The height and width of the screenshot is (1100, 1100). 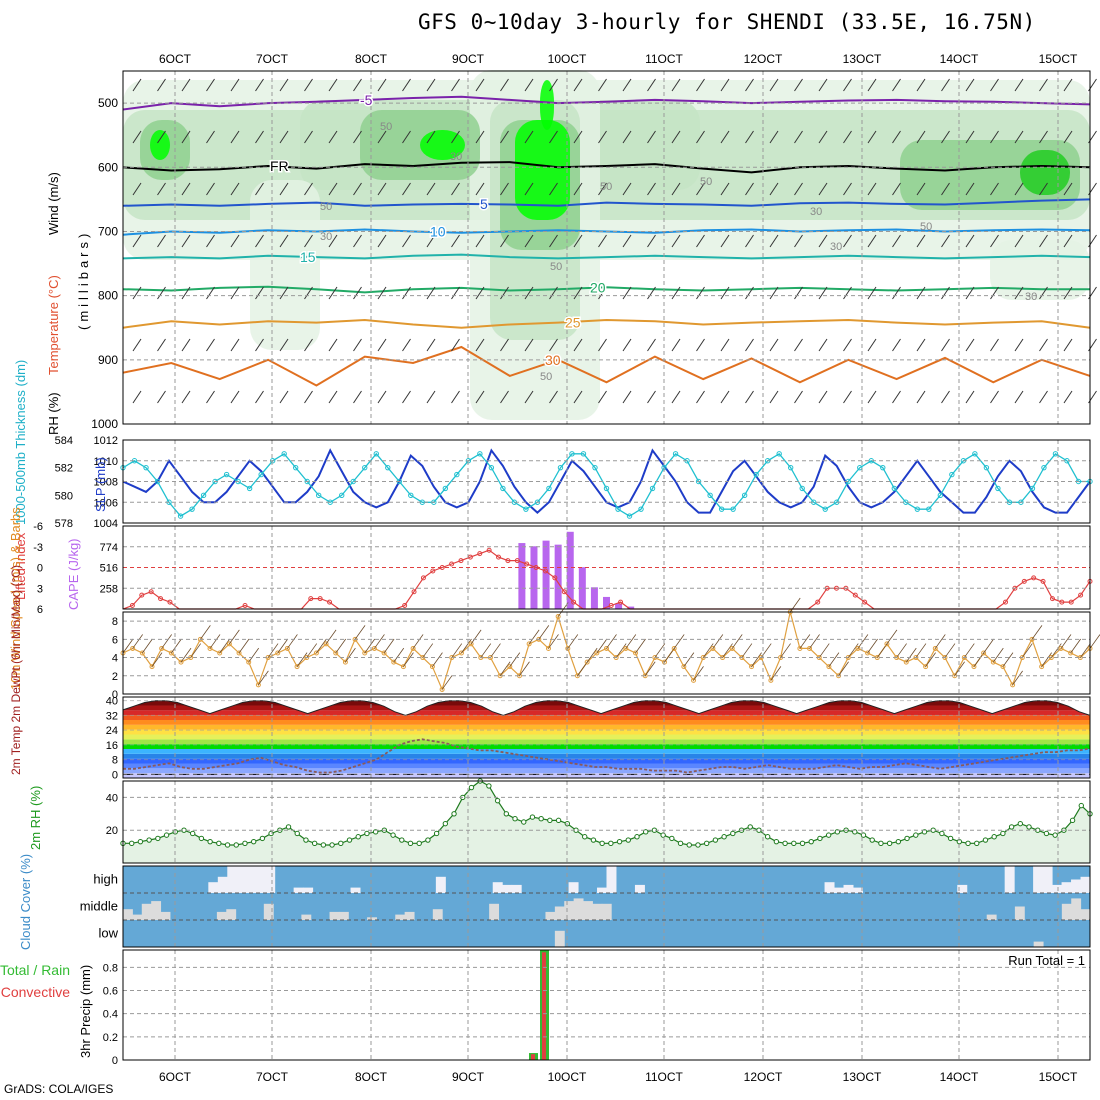 I want to click on panel-frame-th, so click(x=606, y=481).